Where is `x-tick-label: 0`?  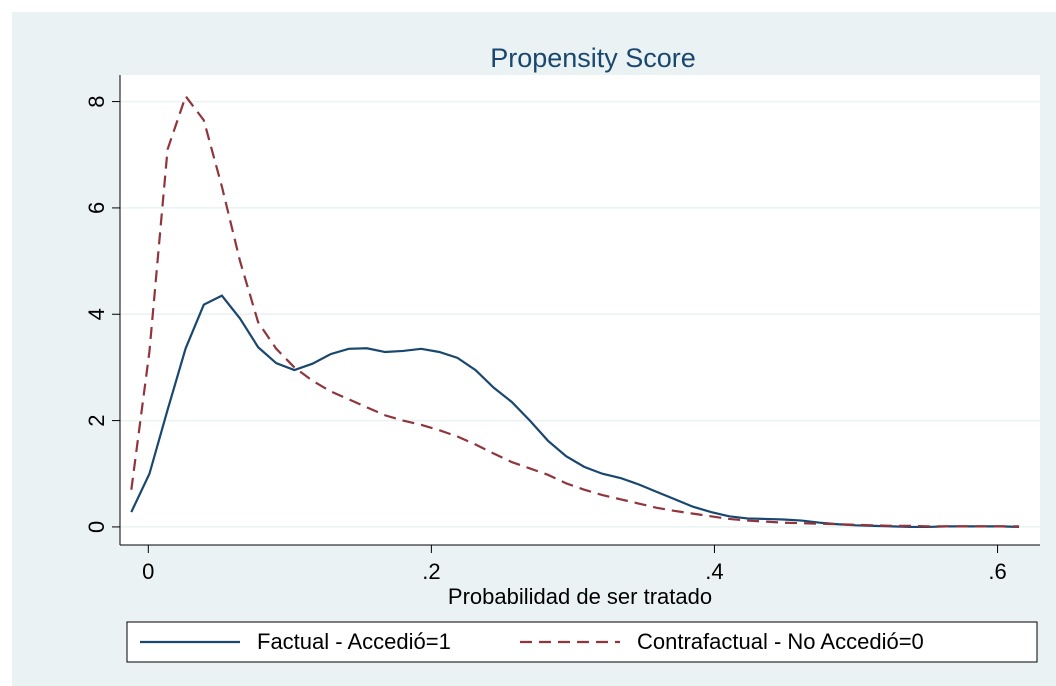 x-tick-label: 0 is located at coordinates (148, 571).